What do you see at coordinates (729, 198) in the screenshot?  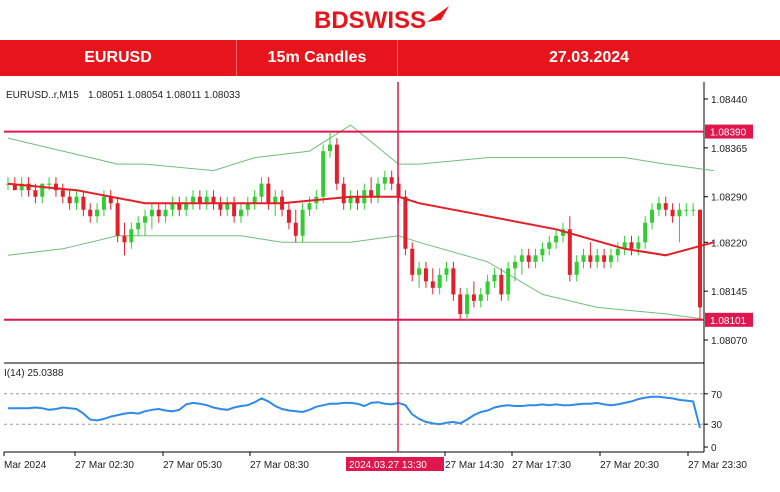 I see `price-tick-label: 1.08290` at bounding box center [729, 198].